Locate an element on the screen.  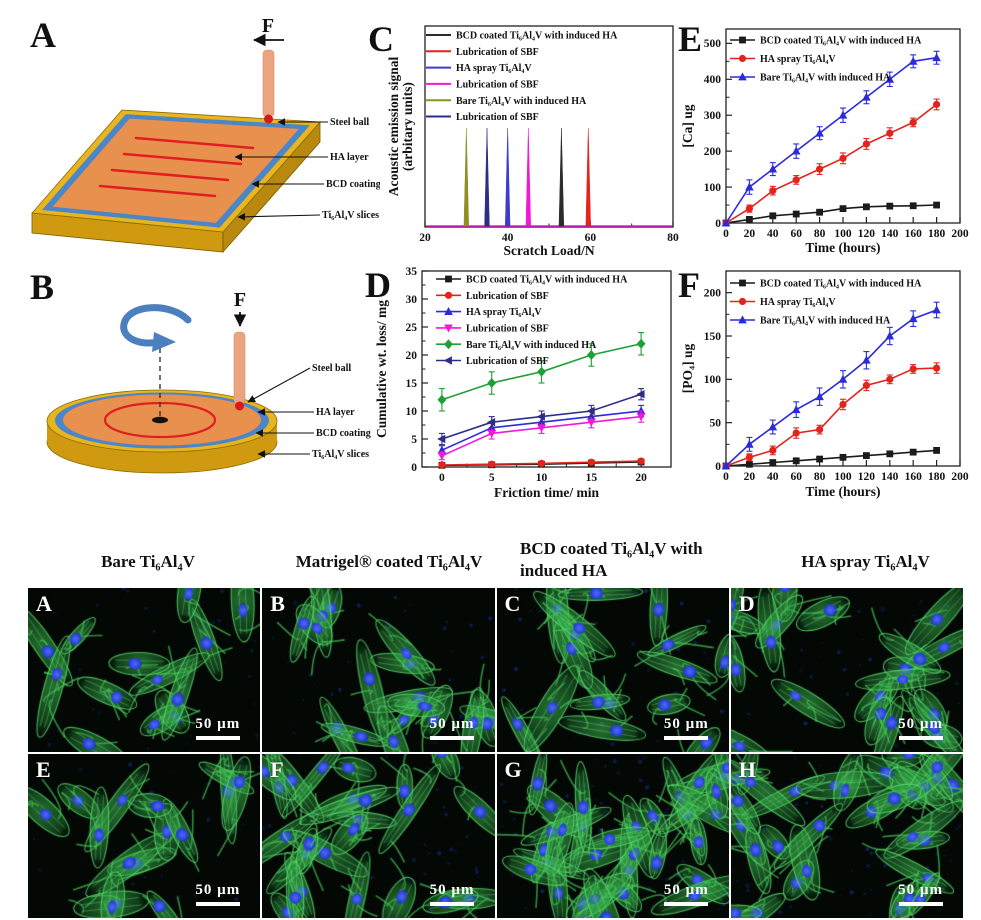
svg-text: 15 is located at coordinates (412, 384).